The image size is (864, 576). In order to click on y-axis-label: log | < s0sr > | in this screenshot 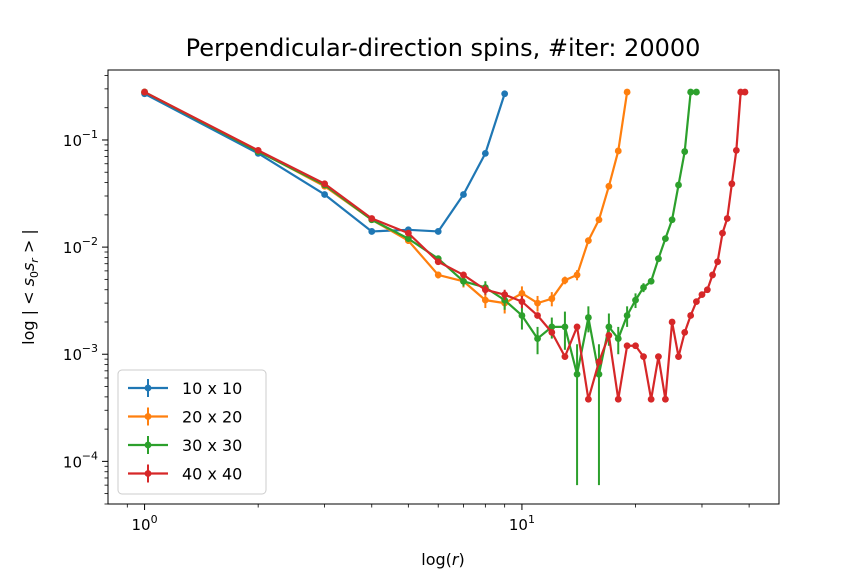, I will do `click(30, 287)`.